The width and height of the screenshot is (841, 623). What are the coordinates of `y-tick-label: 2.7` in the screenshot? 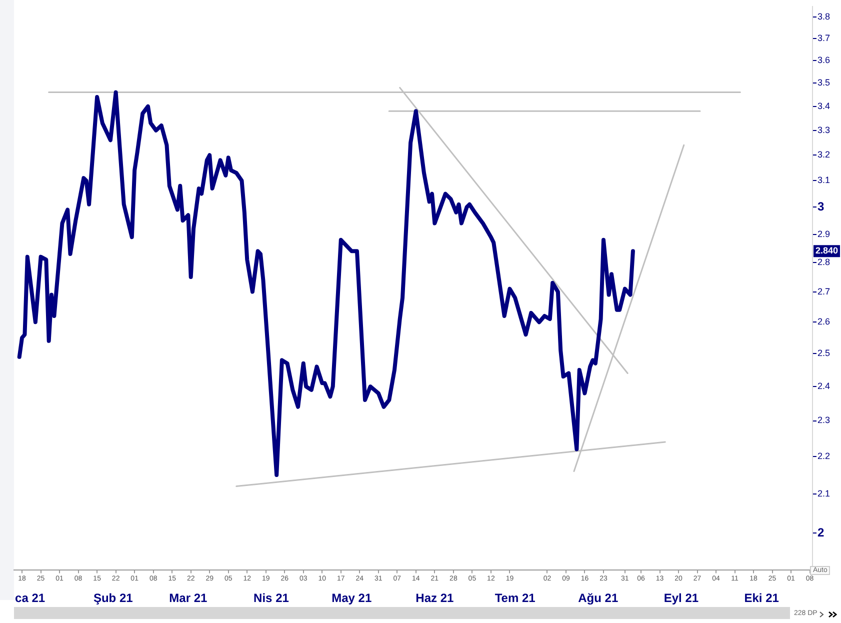 It's located at (823, 291).